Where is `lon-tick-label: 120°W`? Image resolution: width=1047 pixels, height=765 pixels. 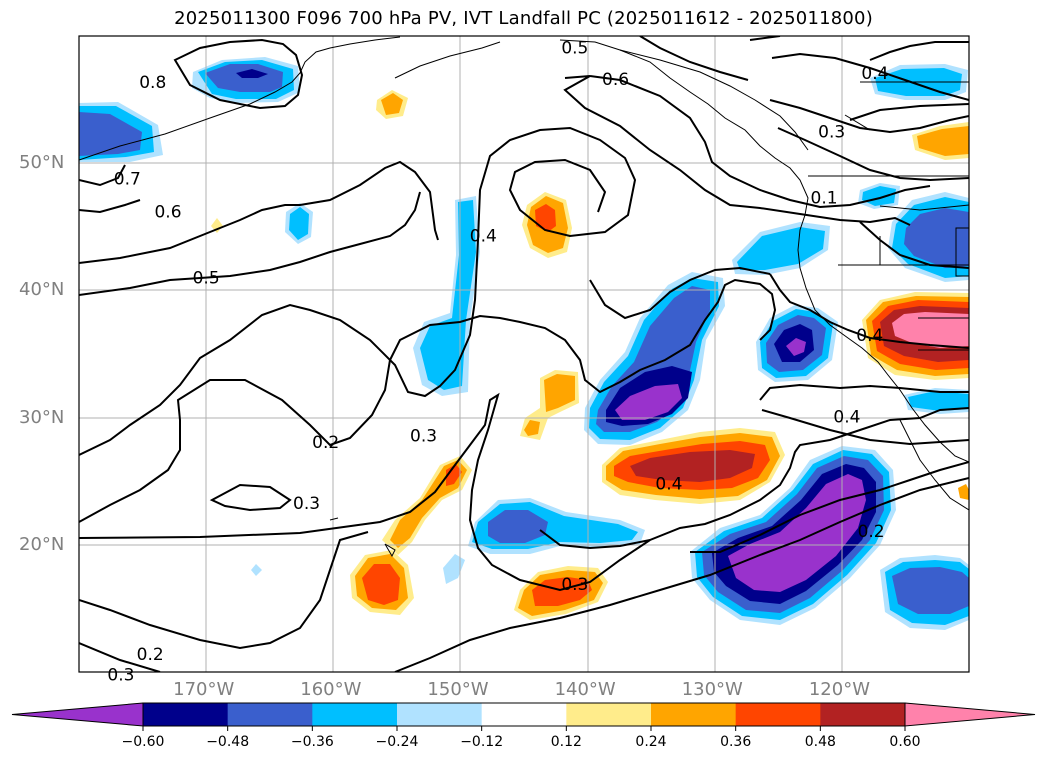 lon-tick-label: 120°W is located at coordinates (839, 689).